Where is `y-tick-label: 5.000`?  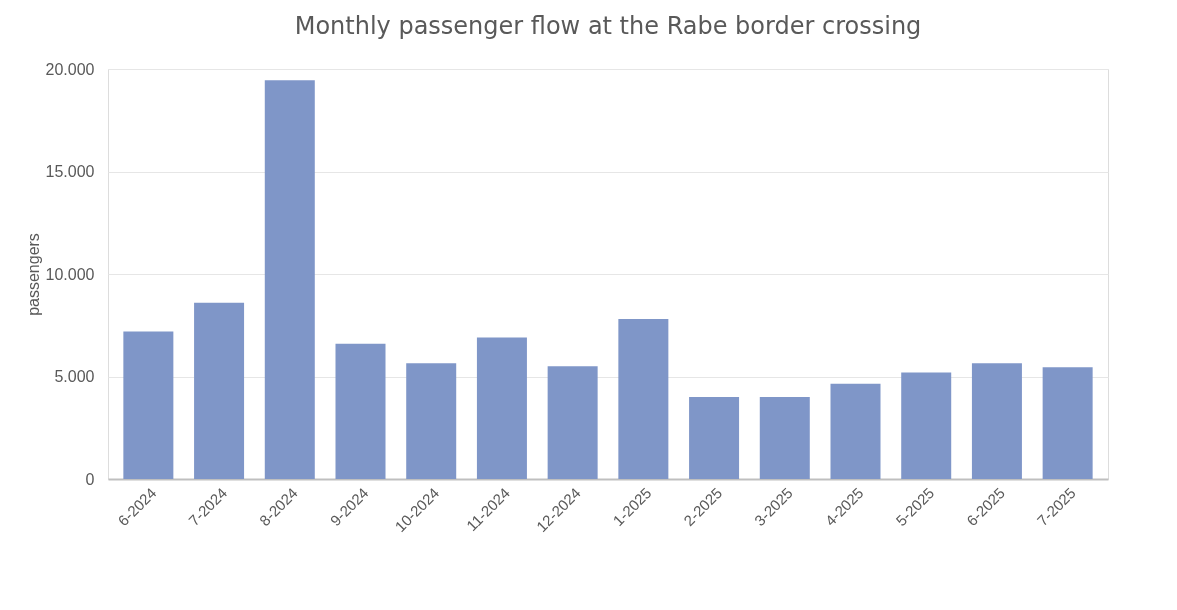
y-tick-label: 5.000 is located at coordinates (74, 376).